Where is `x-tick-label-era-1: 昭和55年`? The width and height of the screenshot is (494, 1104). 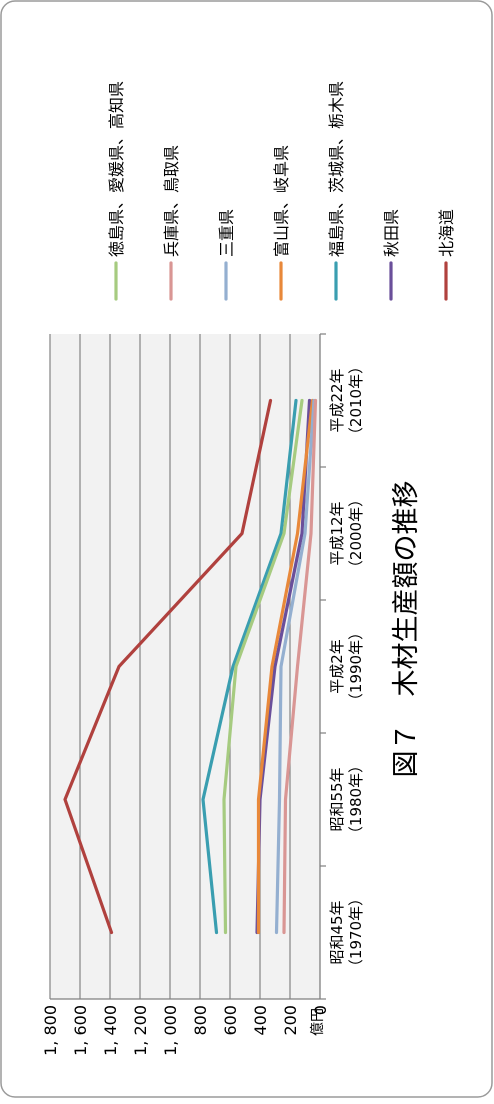 x-tick-label-era-1: 昭和55年 is located at coordinates (337, 799).